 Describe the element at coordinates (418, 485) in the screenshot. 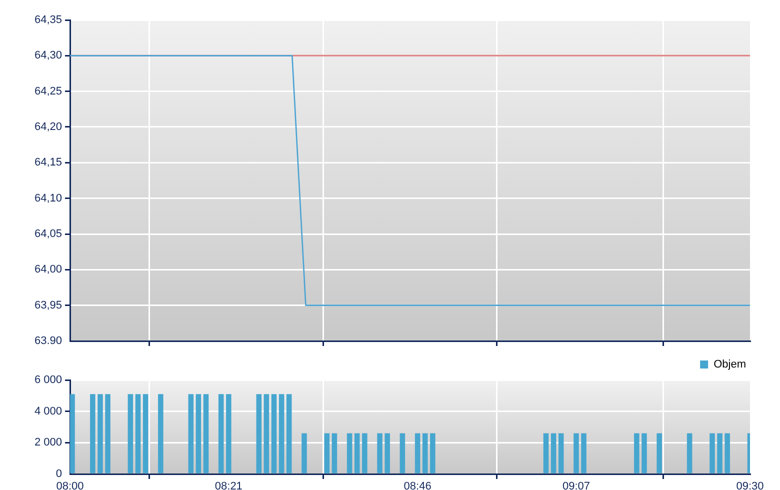

I see `x-tick-label: 08:46` at that location.